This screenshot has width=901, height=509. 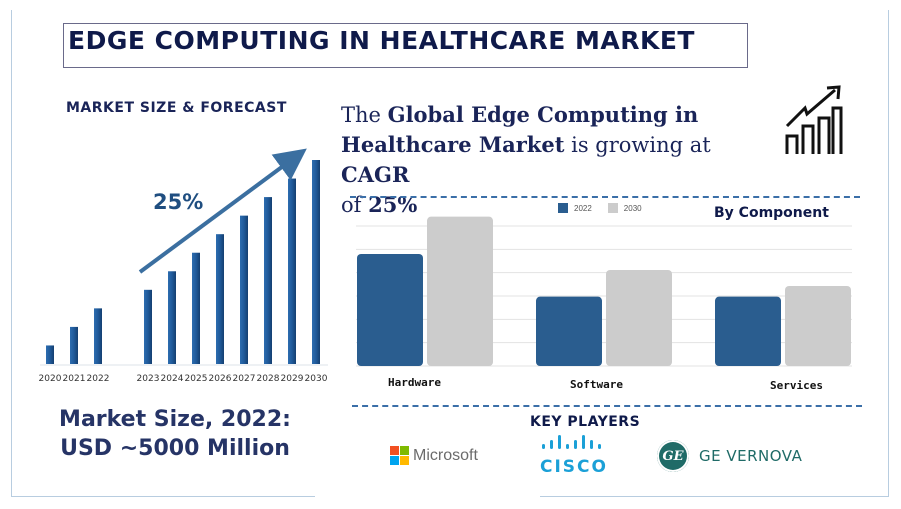 What do you see at coordinates (220, 299) in the screenshot?
I see `growth-bar-2026` at bounding box center [220, 299].